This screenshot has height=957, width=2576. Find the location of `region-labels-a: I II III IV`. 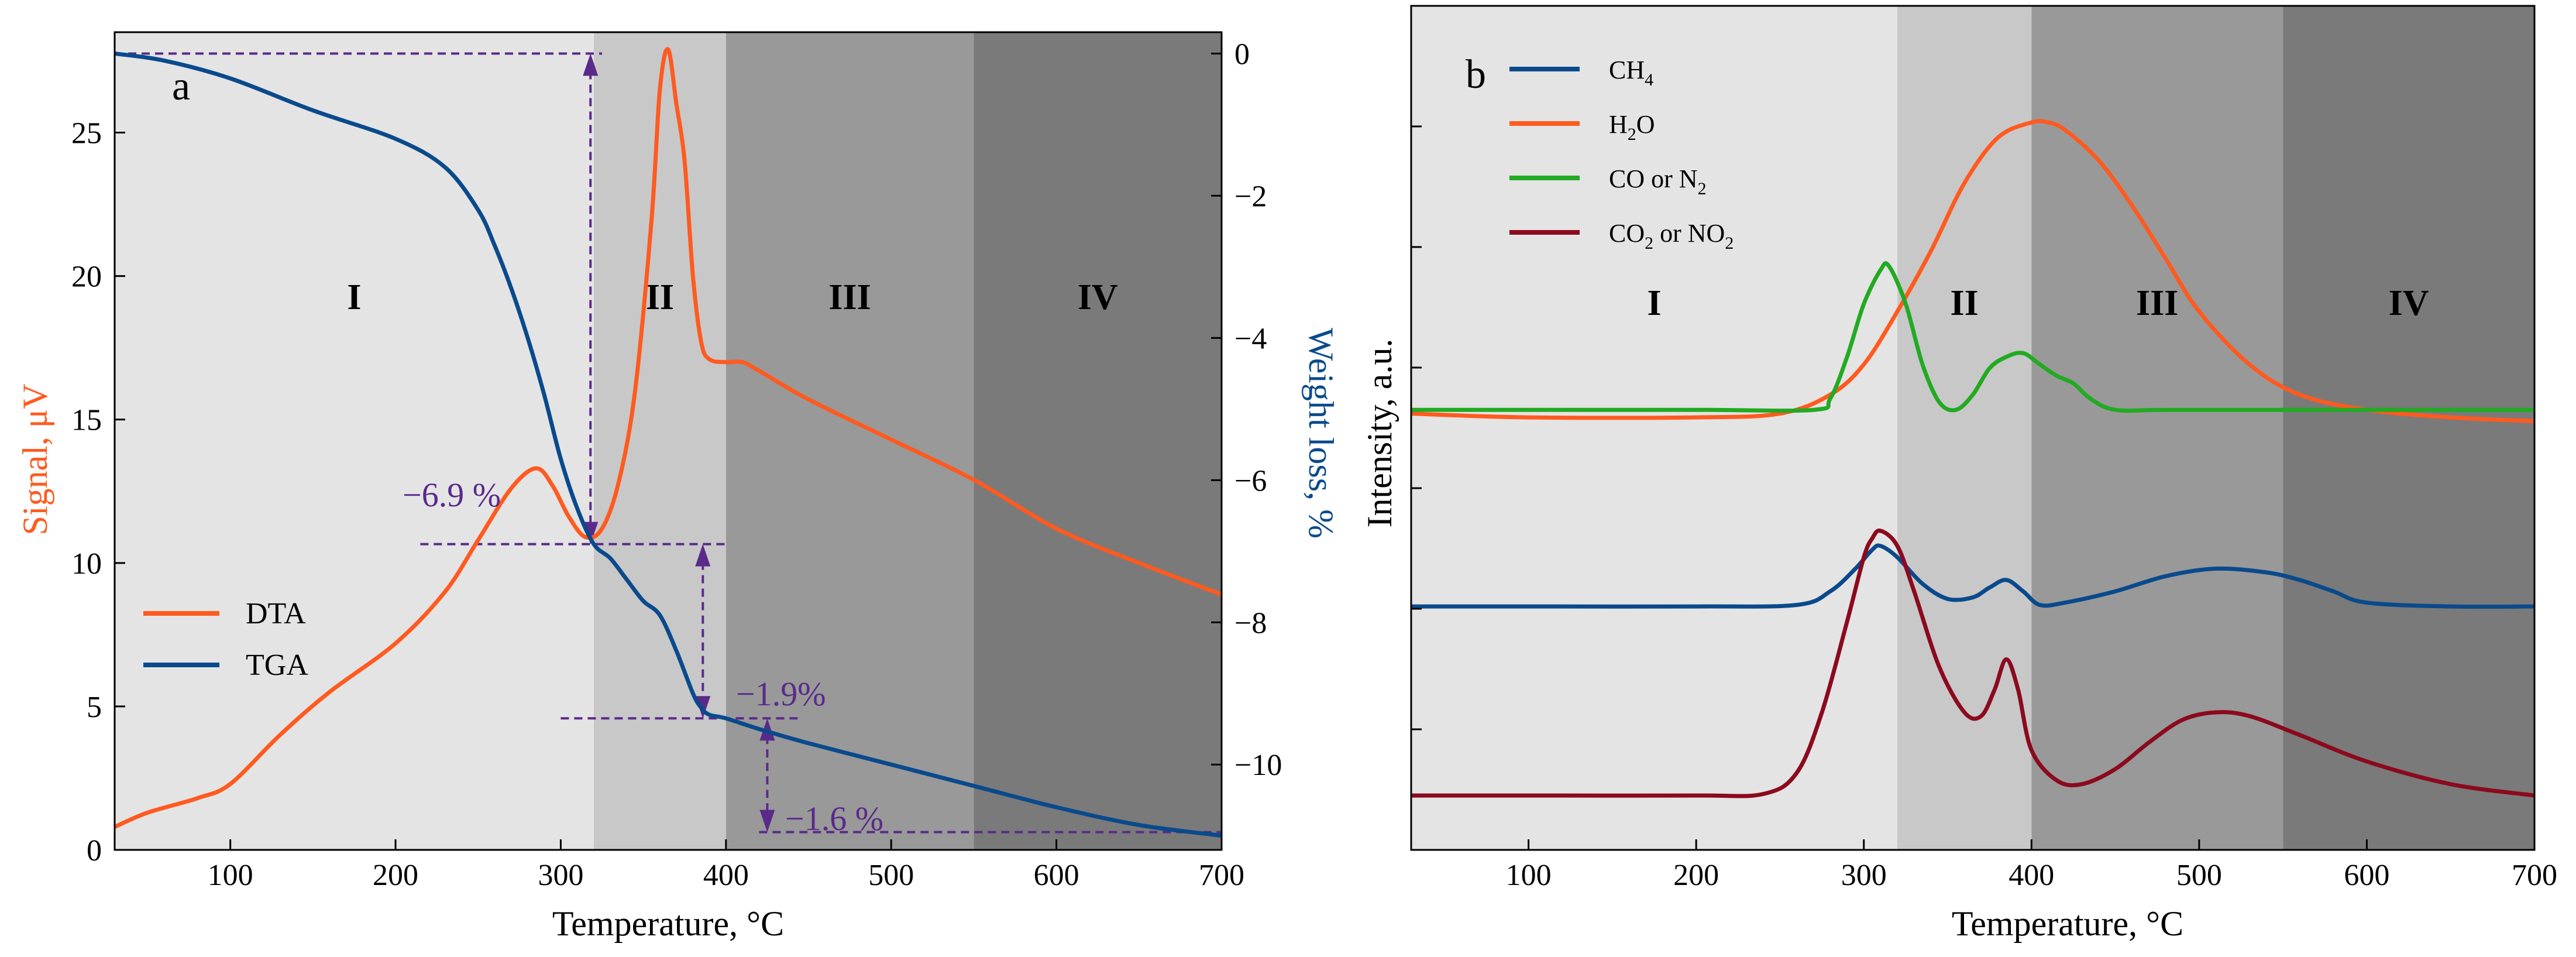

region-labels-a: I II III IV is located at coordinates (732, 297).